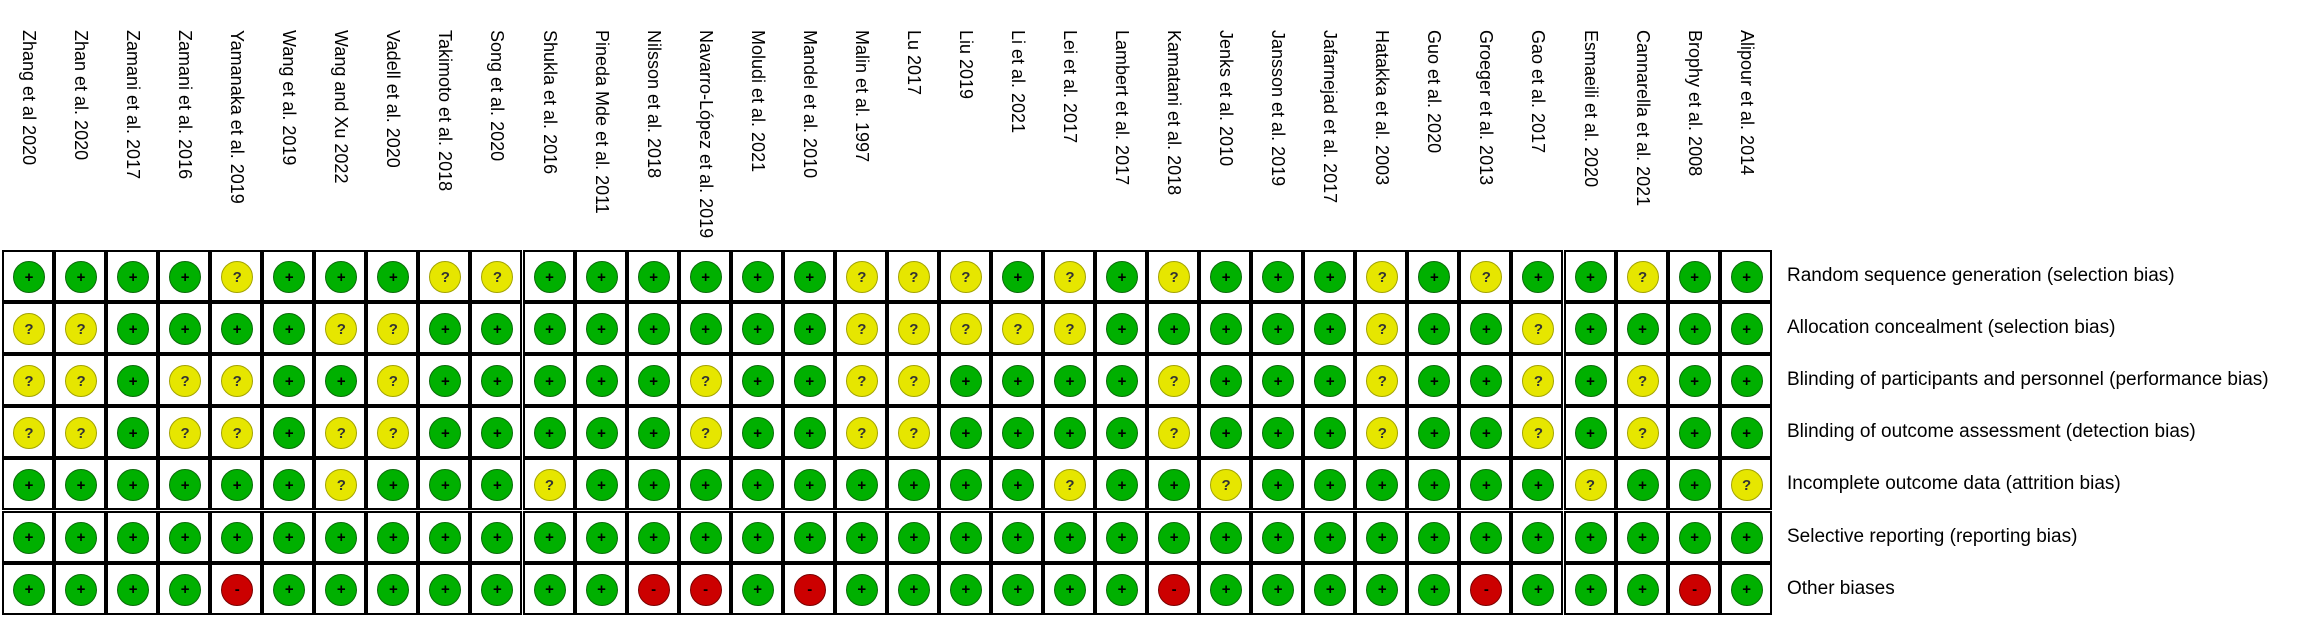 This screenshot has height=617, width=2313. Describe the element at coordinates (1932, 536) in the screenshot. I see `domain-label: Selective reporting (reporting bias)` at that location.